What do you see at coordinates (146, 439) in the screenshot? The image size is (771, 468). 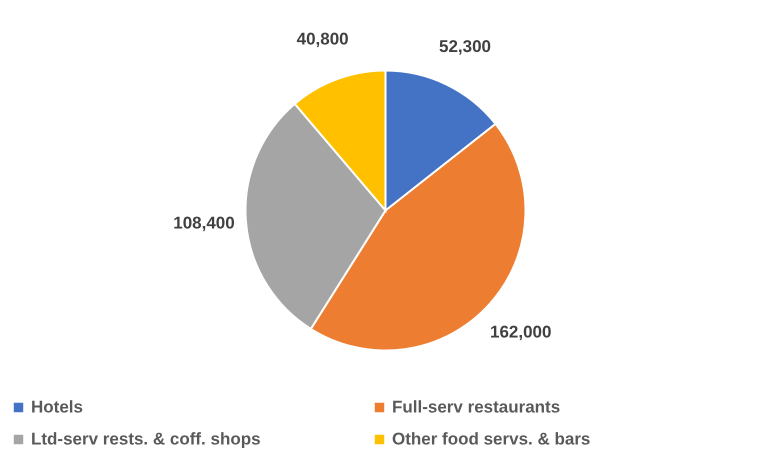 I see `legend-label: Ltd-serv rests. & coff. shops` at bounding box center [146, 439].